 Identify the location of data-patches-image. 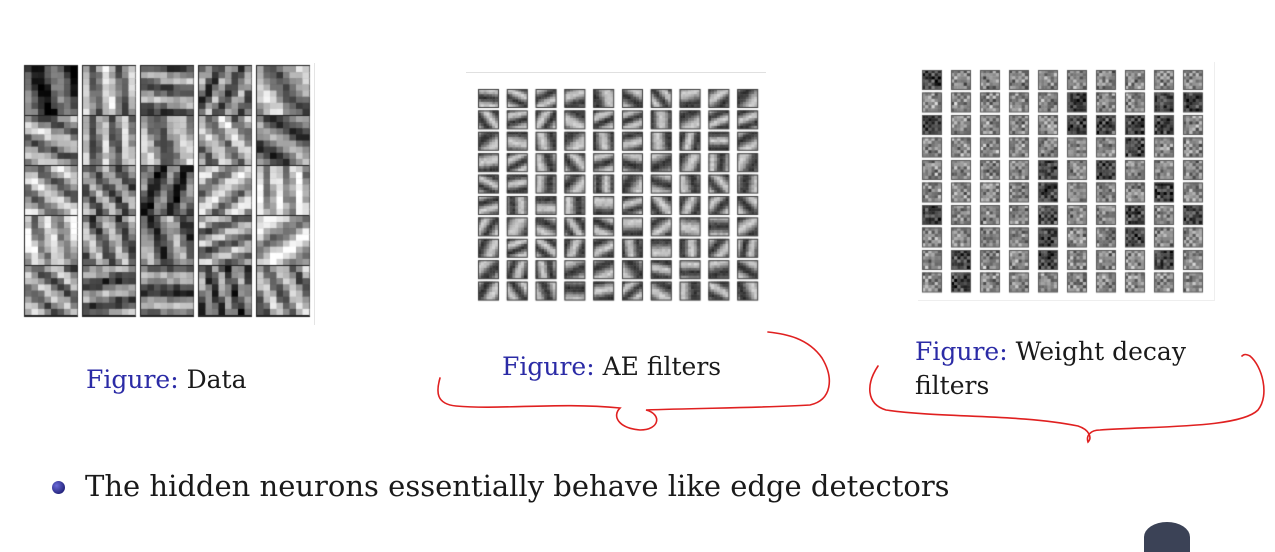
(168, 194).